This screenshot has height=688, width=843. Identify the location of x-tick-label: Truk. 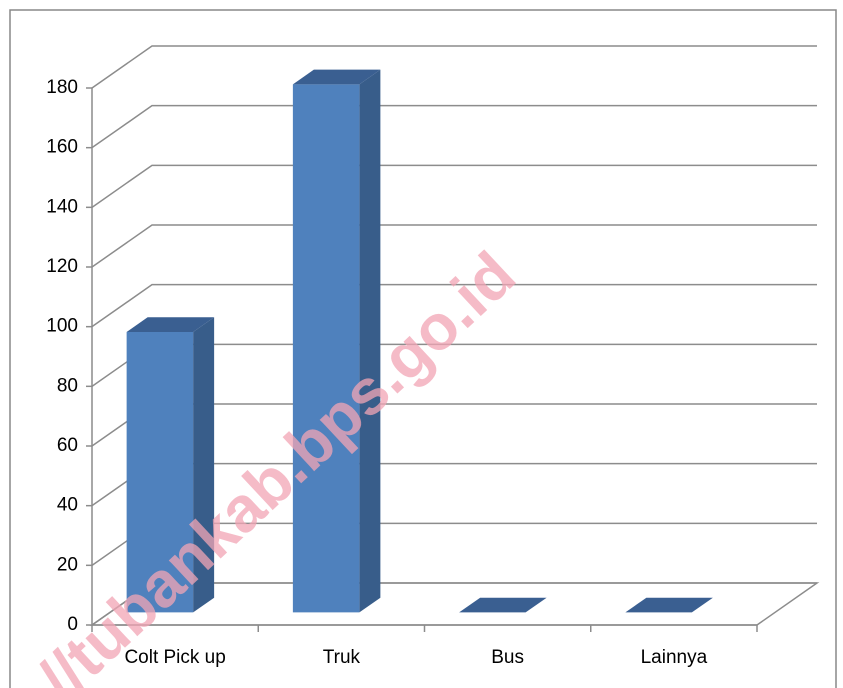
(342, 657).